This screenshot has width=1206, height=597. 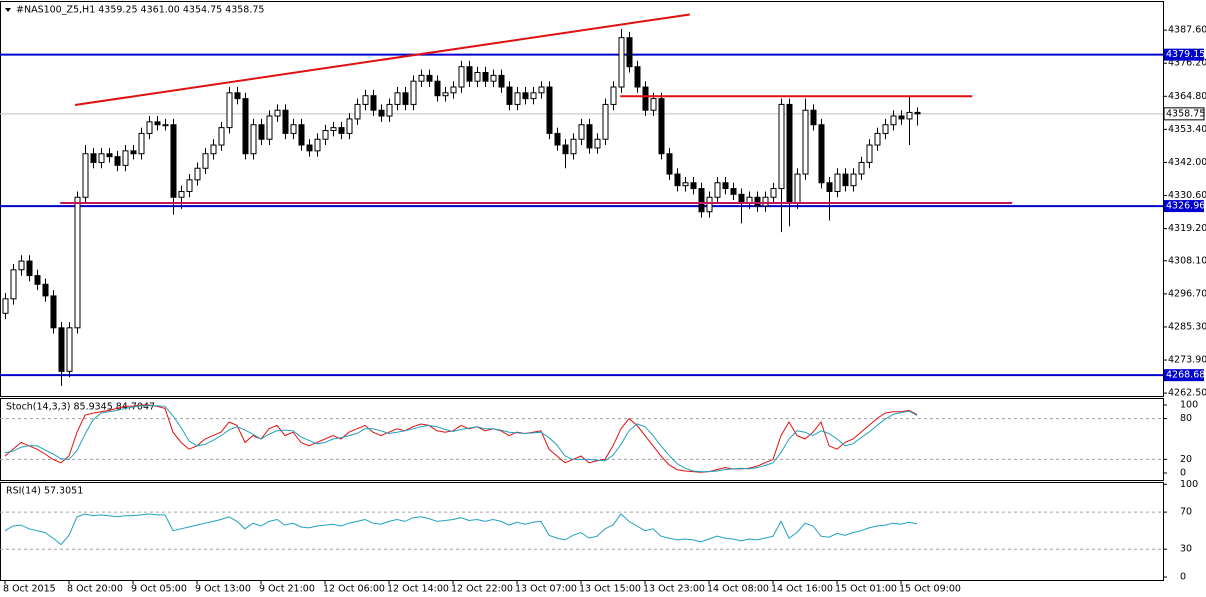 What do you see at coordinates (1187, 228) in the screenshot?
I see `y-tick-label: 4319.20` at bounding box center [1187, 228].